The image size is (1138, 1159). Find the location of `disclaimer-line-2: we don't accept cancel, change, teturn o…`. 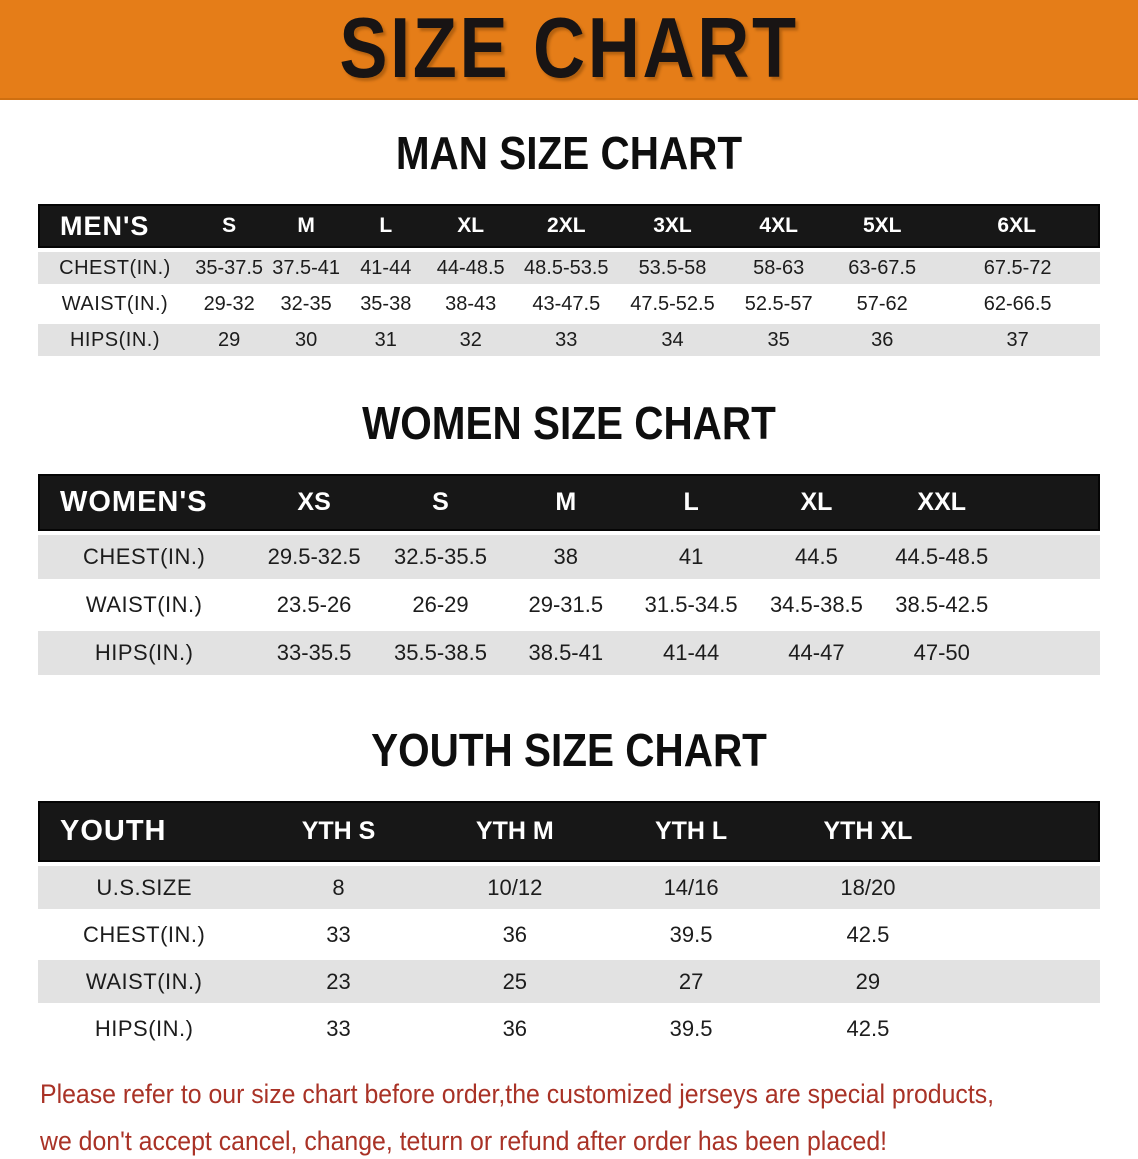

disclaimer-line-2: we don't accept cancel, change, teturn o… is located at coordinates (464, 1141).